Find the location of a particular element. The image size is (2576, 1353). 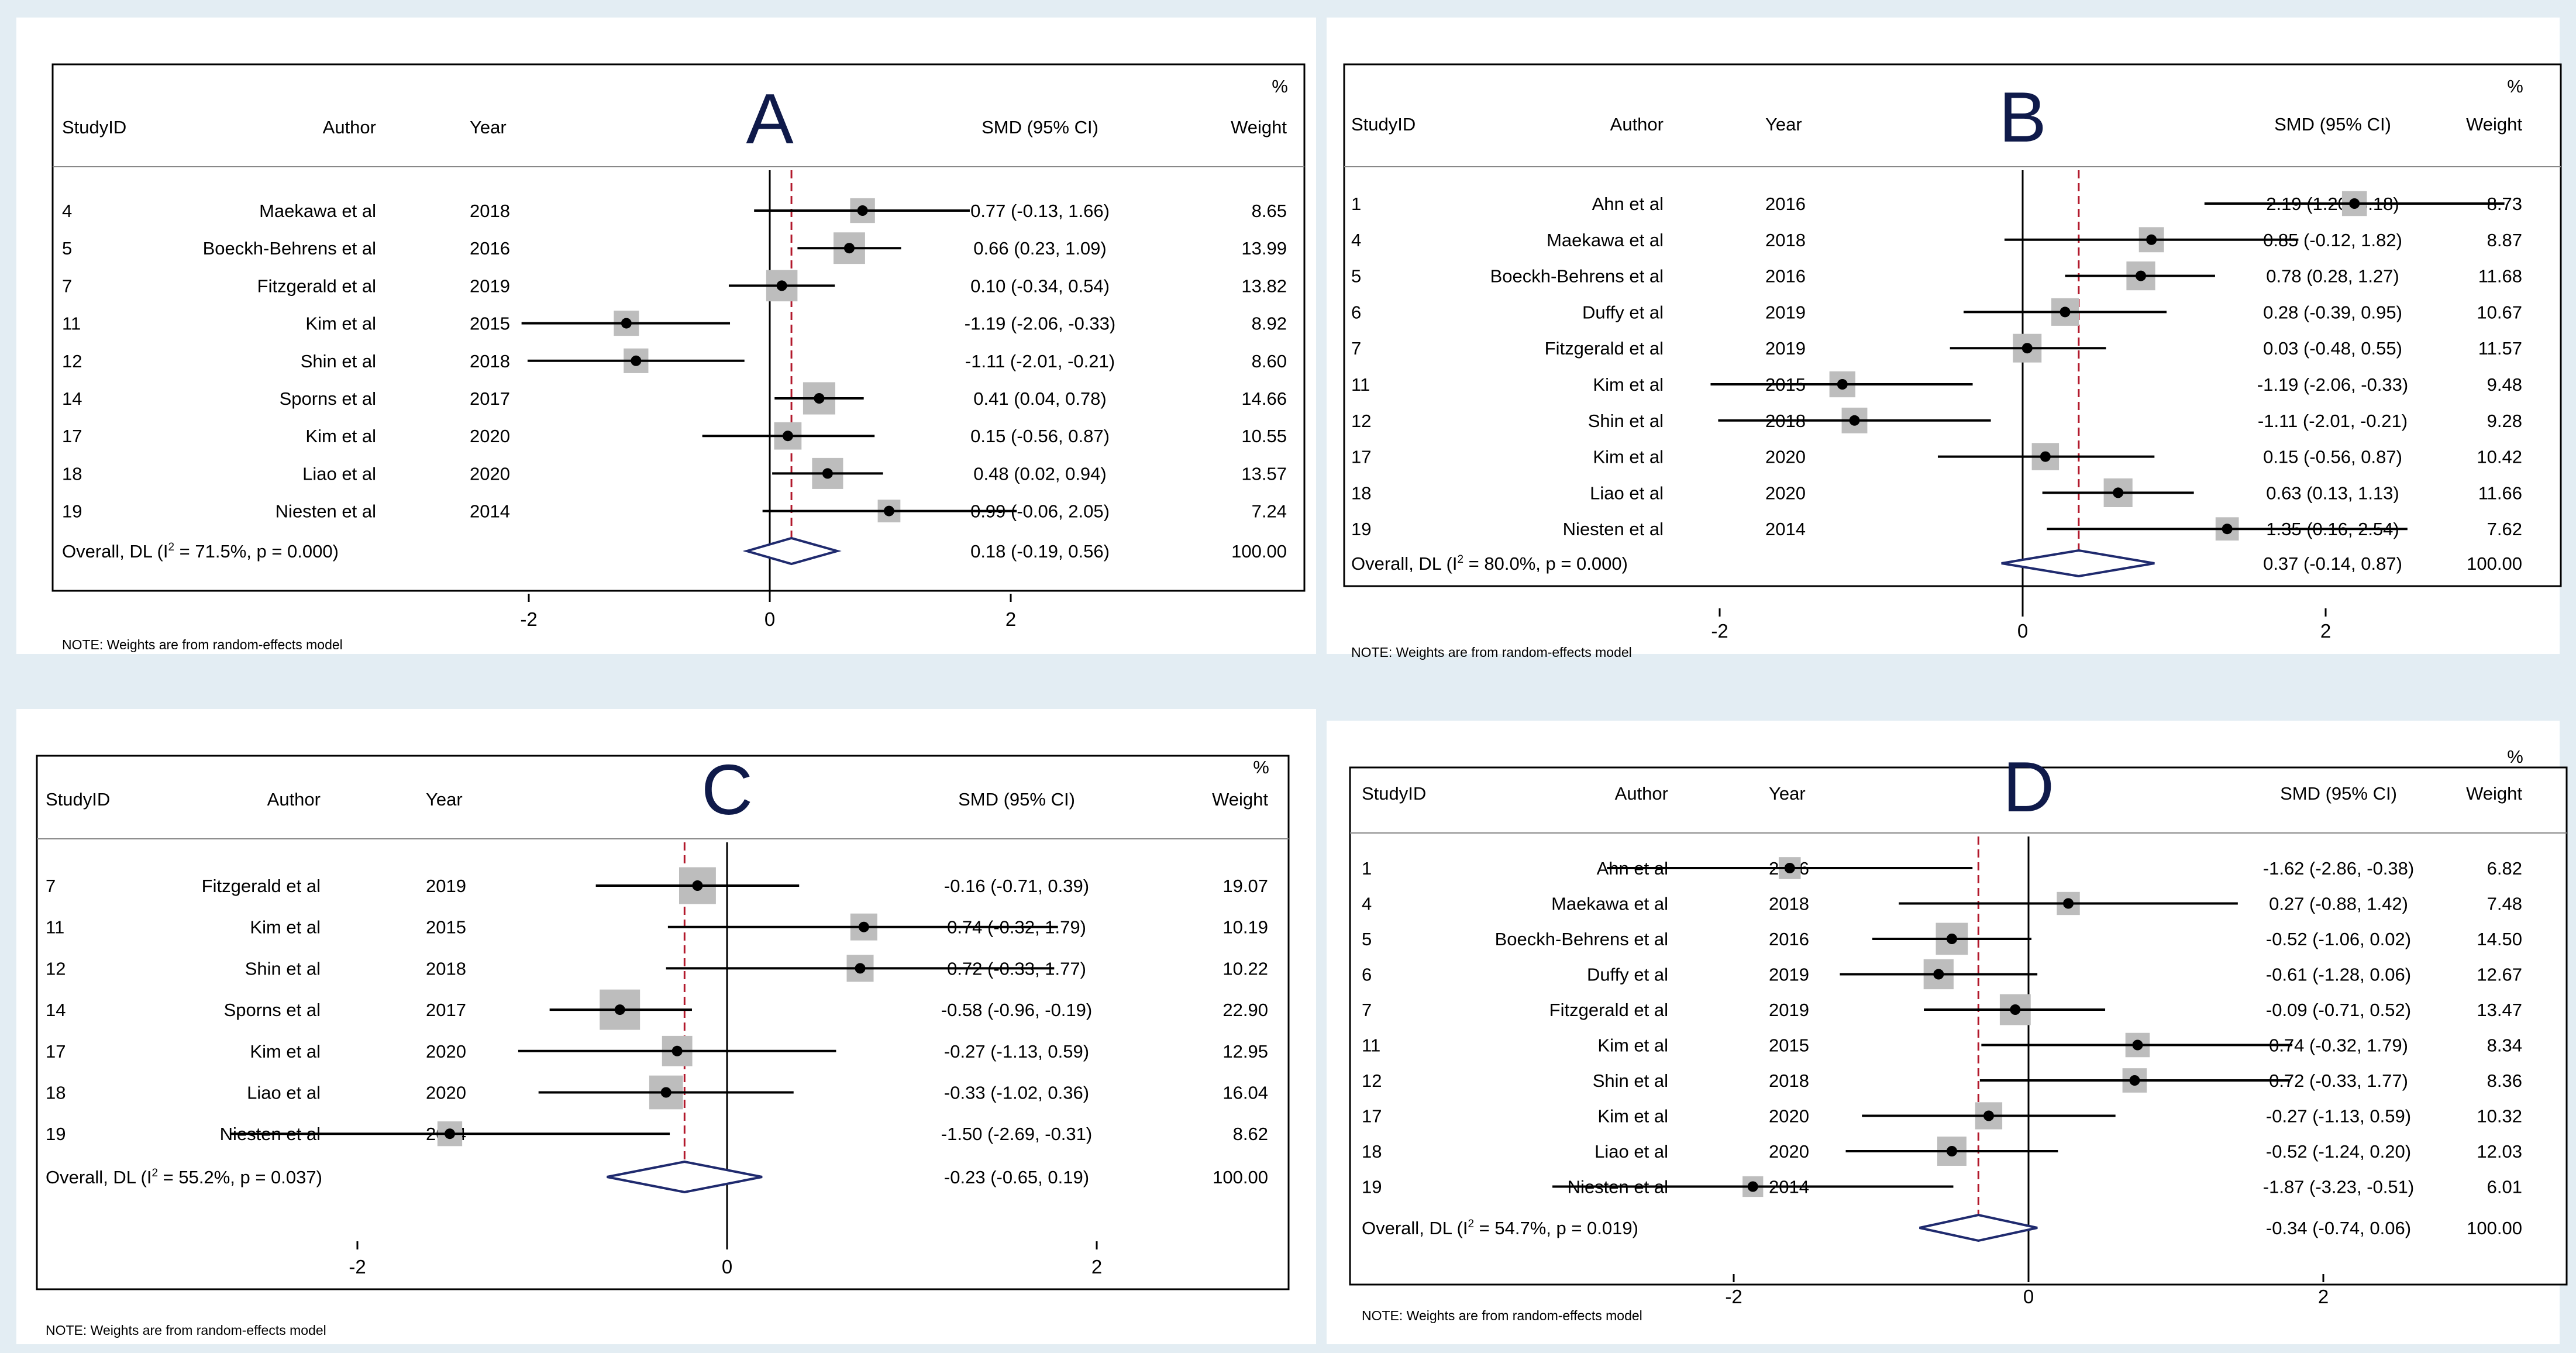

study-weight: 12.03 is located at coordinates (2499, 1151).